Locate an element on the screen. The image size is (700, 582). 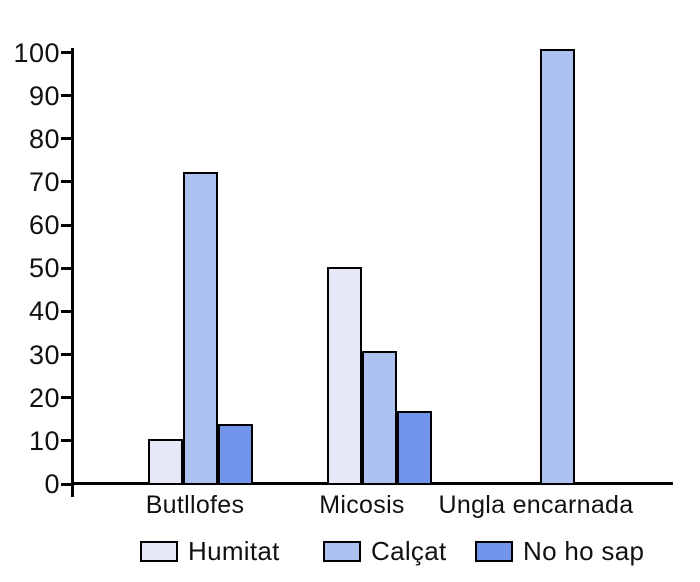
y-tick-label: 10 is located at coordinates (44, 440).